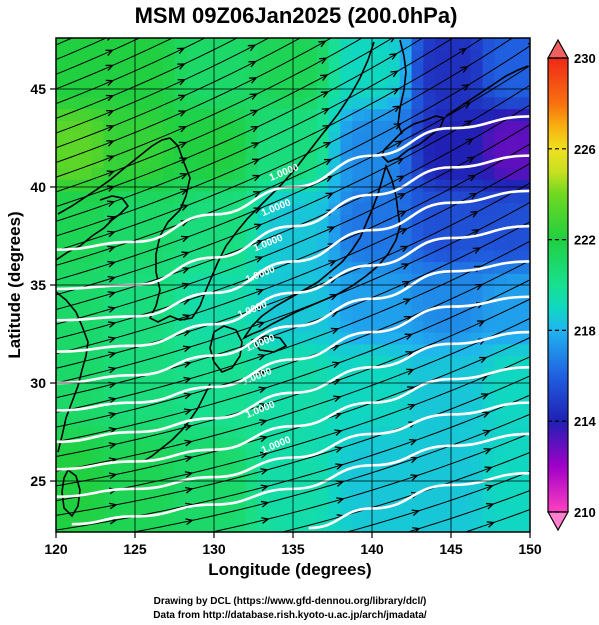  I want to click on colorbar-max-arrow, so click(558, 48).